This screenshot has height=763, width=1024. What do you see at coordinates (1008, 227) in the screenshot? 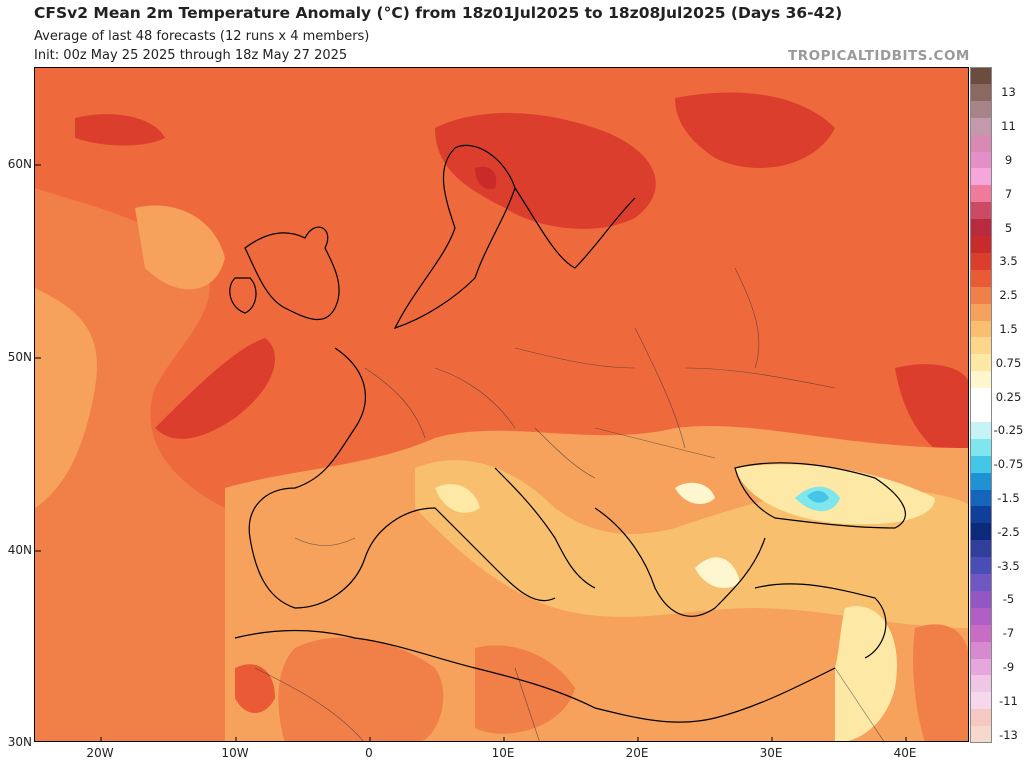
I see `colorbar-label: 5` at bounding box center [1008, 227].